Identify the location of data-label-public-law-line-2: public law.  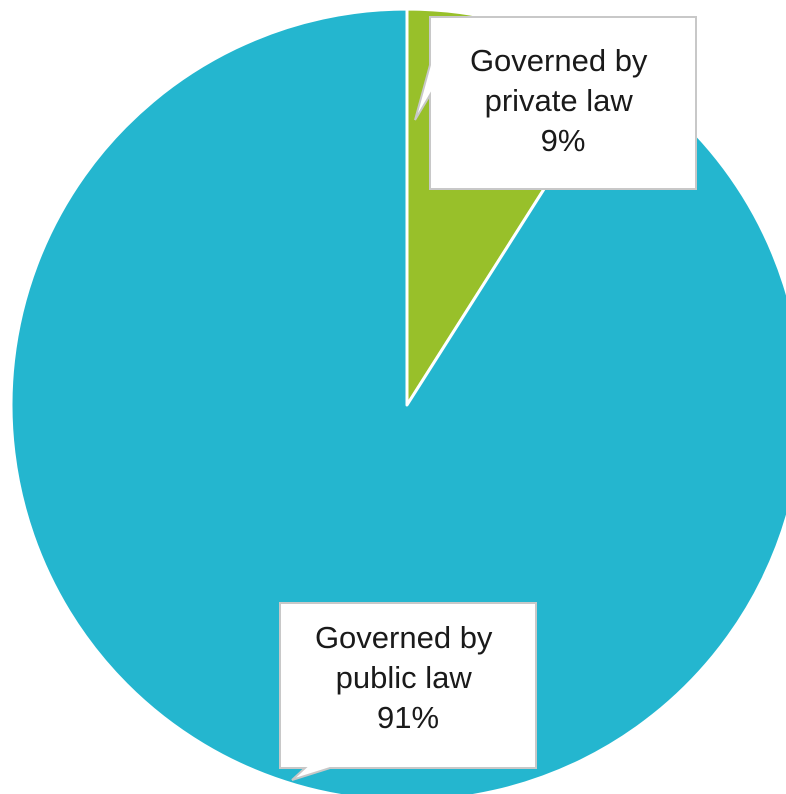
(404, 677).